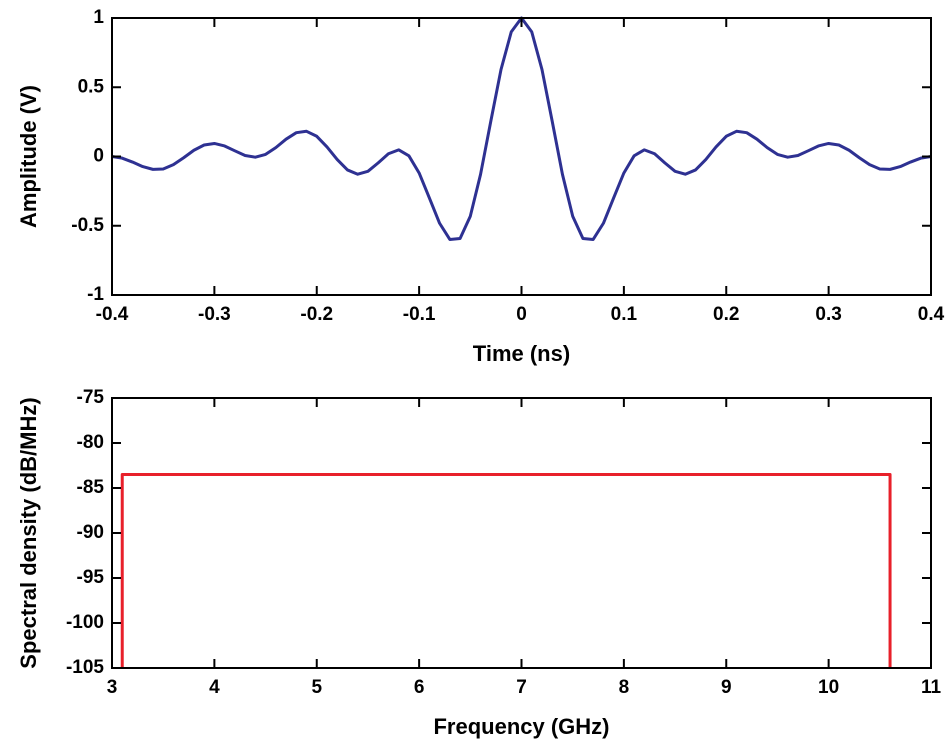 The width and height of the screenshot is (951, 749). I want to click on x-tick-label: 6, so click(419, 687).